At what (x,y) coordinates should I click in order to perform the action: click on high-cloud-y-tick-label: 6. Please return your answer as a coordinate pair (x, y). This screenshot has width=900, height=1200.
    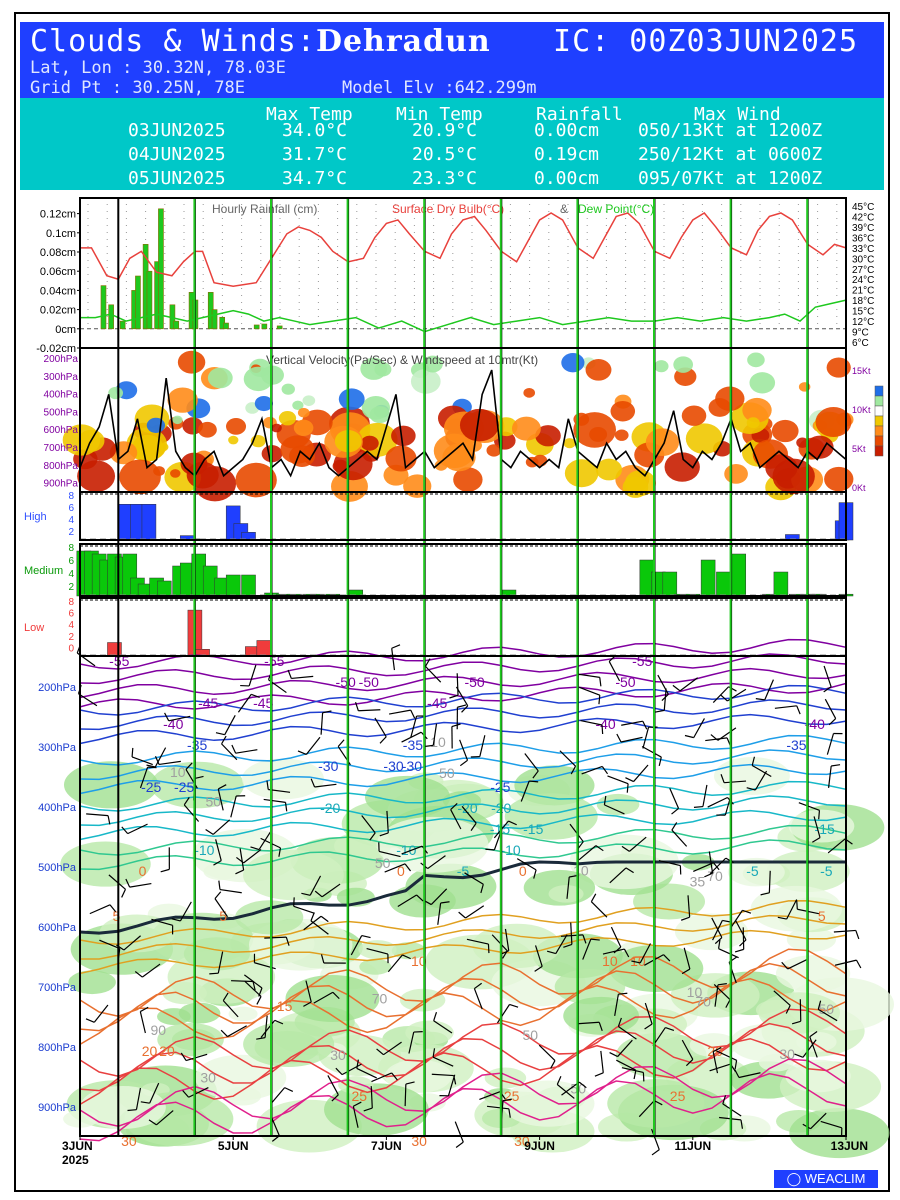
    Looking at the image, I should click on (71, 508).